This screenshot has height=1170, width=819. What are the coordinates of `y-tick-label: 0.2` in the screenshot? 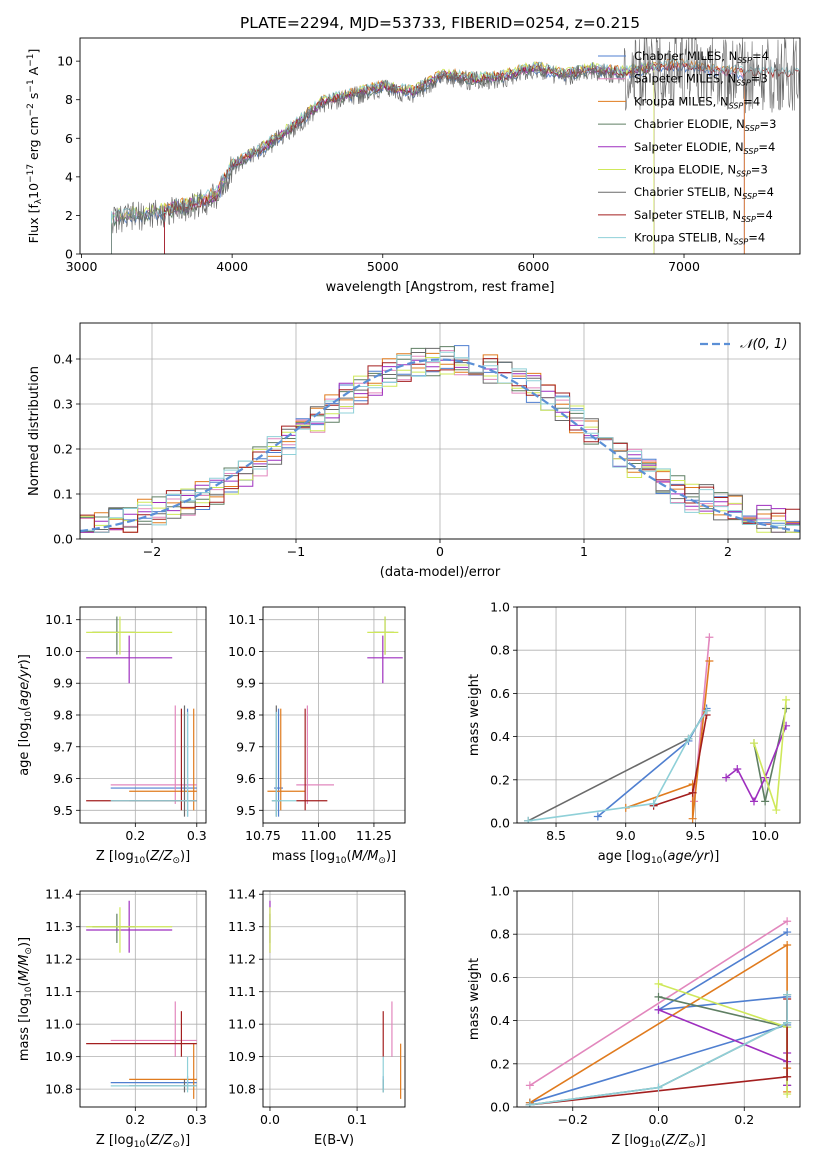 It's located at (500, 1063).